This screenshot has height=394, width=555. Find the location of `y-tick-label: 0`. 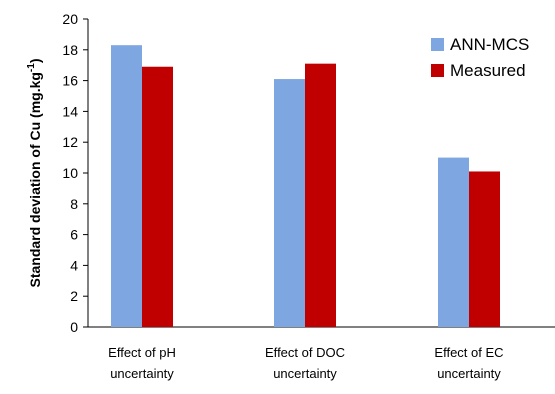

y-tick-label: 0 is located at coordinates (74, 327).